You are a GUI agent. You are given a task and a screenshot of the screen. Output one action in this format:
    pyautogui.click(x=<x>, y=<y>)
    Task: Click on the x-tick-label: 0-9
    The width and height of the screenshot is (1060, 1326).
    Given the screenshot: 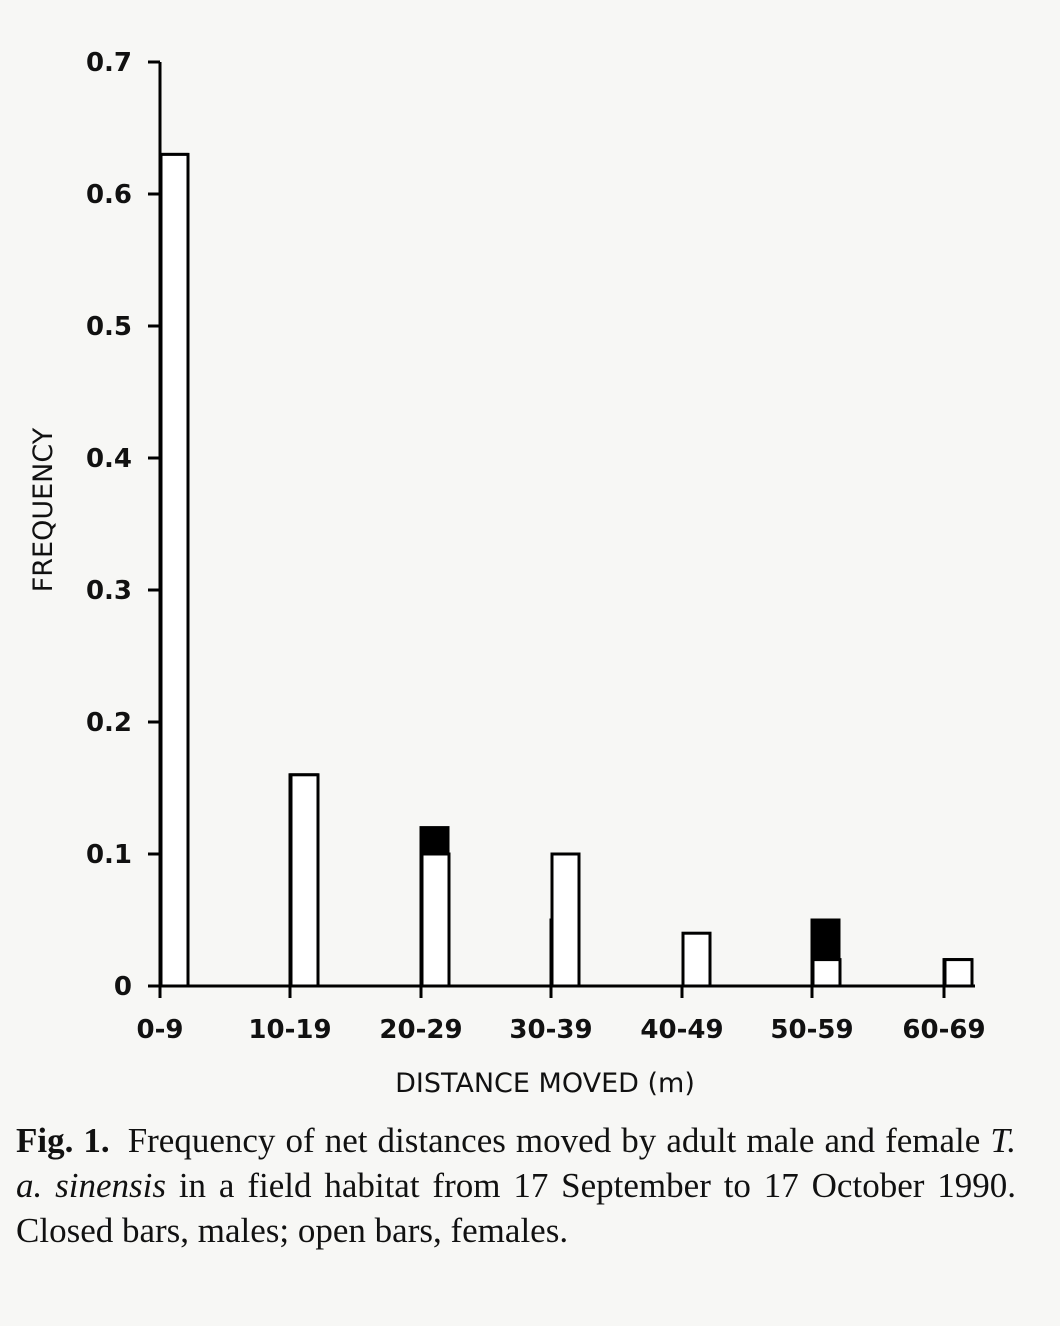 What is the action you would take?
    pyautogui.click(x=160, y=1030)
    